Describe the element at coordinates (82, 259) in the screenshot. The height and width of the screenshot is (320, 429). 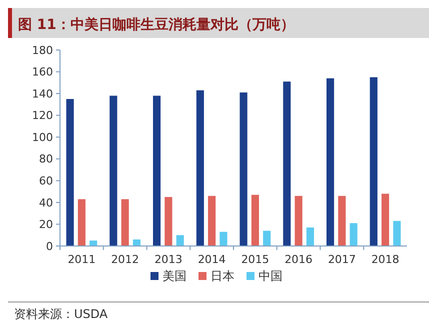
I see `x-tick-label: 2011` at that location.